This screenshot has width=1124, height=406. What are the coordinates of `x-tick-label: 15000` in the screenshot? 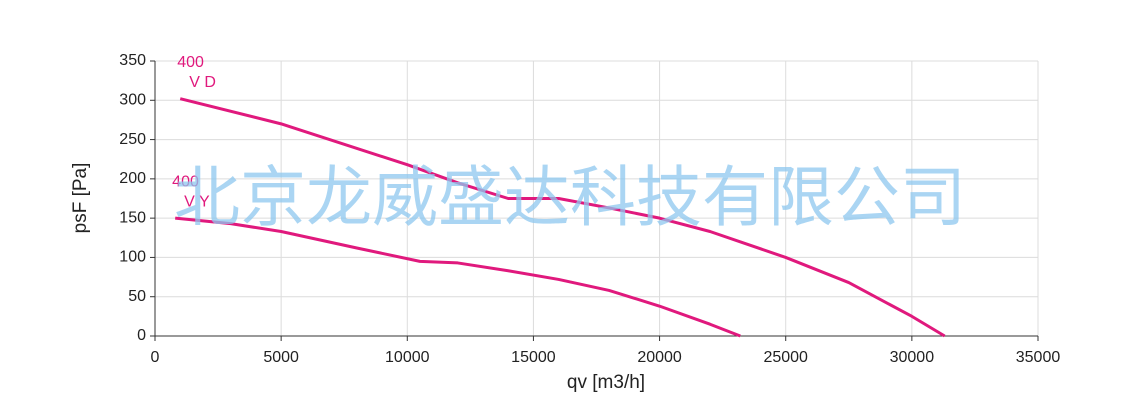 It's located at (533, 357).